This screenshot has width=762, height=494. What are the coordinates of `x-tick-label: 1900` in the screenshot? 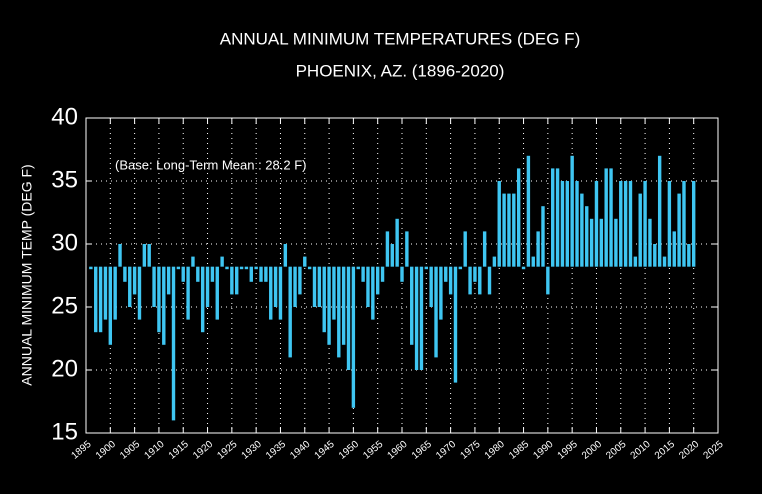 It's located at (106, 450).